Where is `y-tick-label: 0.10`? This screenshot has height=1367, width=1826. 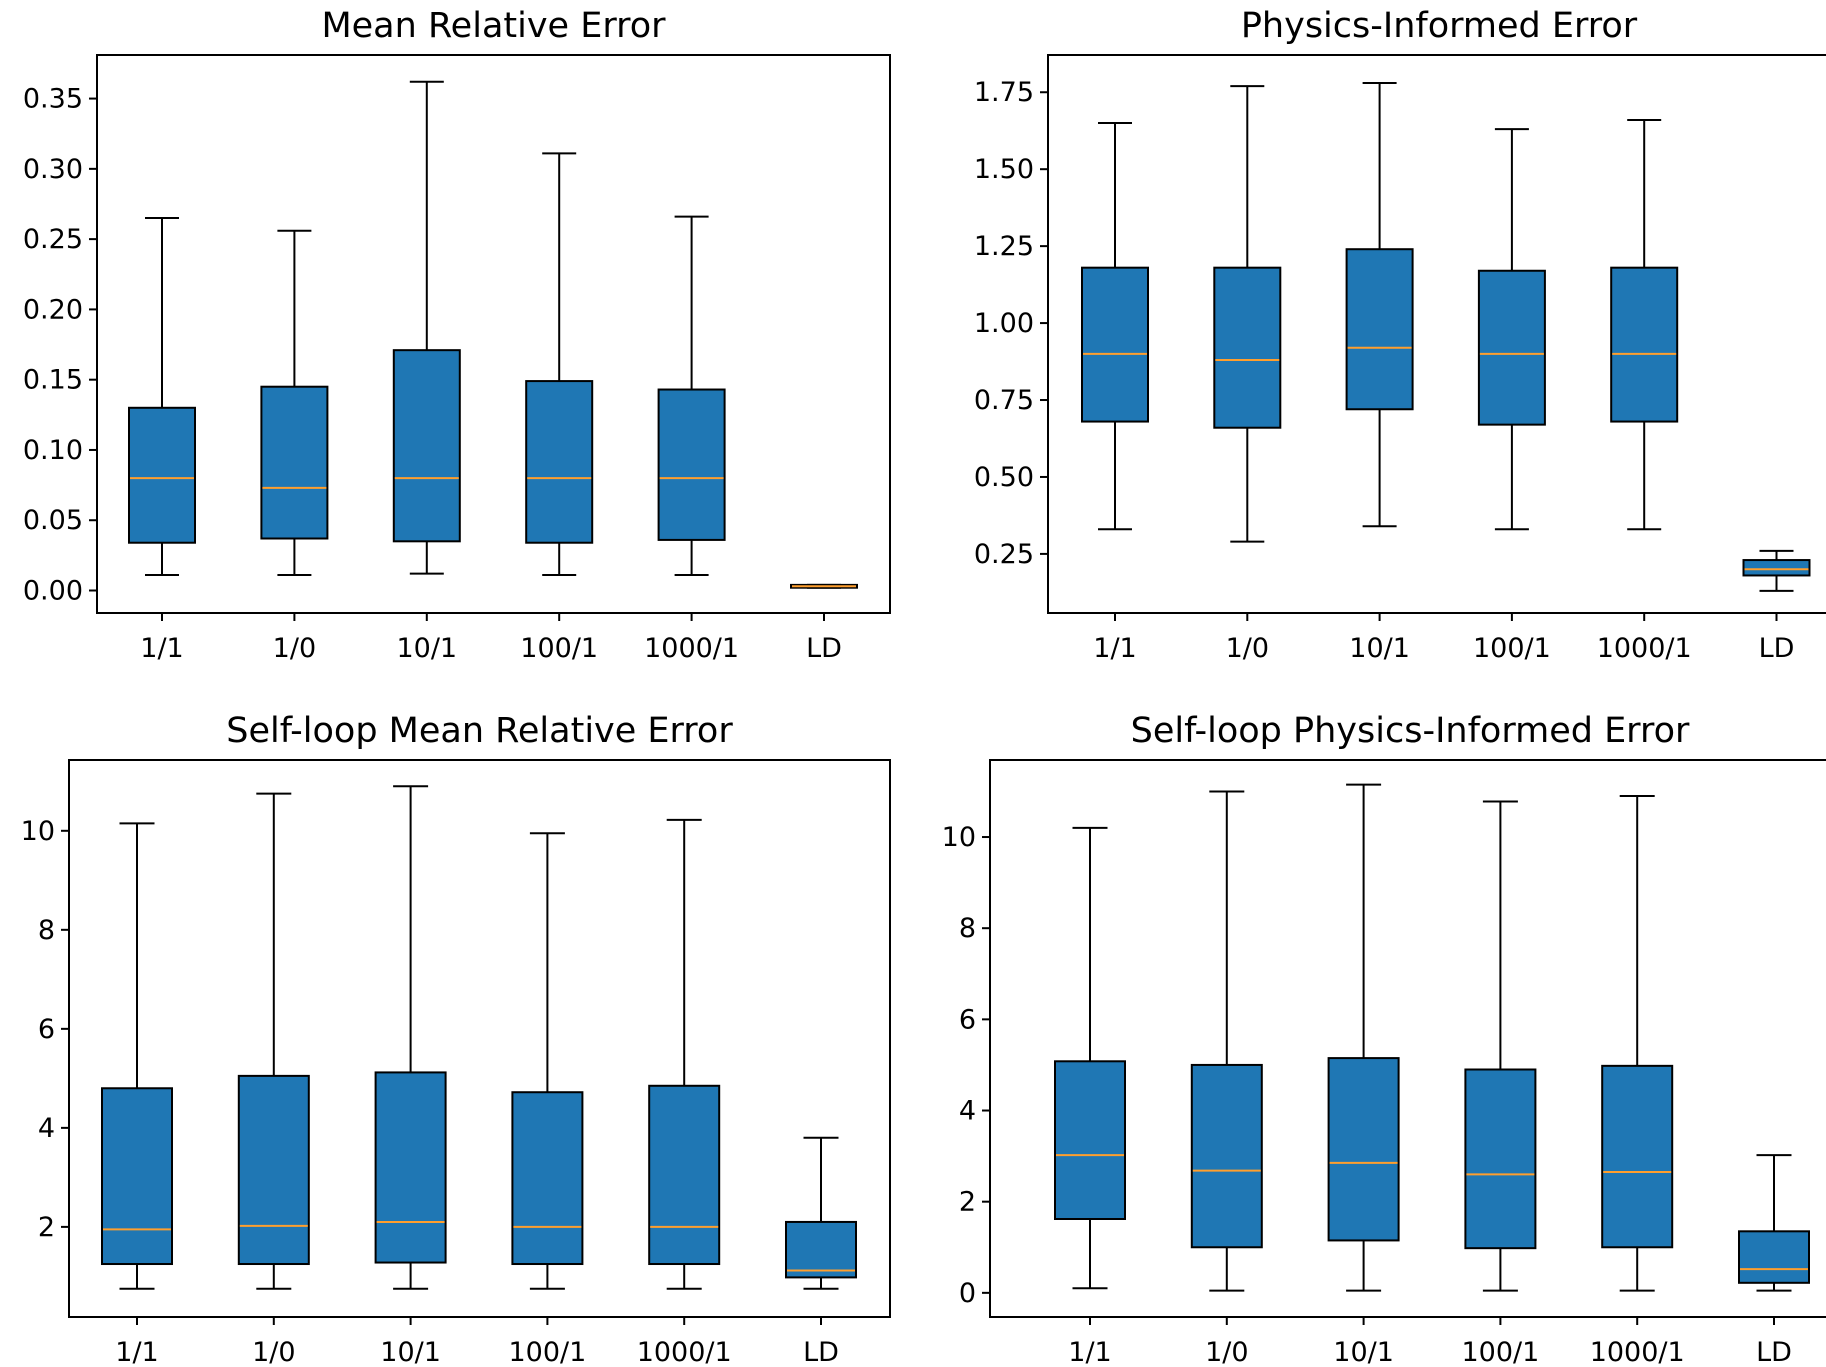
y-tick-label: 0.10 is located at coordinates (53, 450).